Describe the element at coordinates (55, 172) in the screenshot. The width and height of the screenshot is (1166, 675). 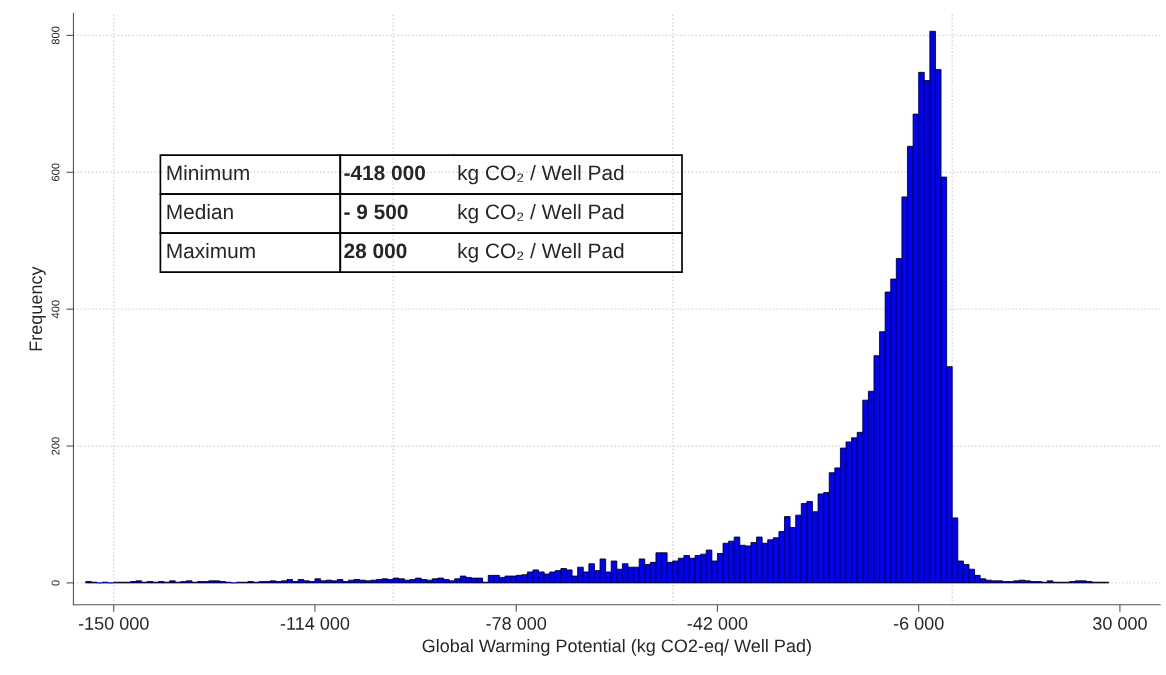
I see `y-tick-label: 600` at that location.